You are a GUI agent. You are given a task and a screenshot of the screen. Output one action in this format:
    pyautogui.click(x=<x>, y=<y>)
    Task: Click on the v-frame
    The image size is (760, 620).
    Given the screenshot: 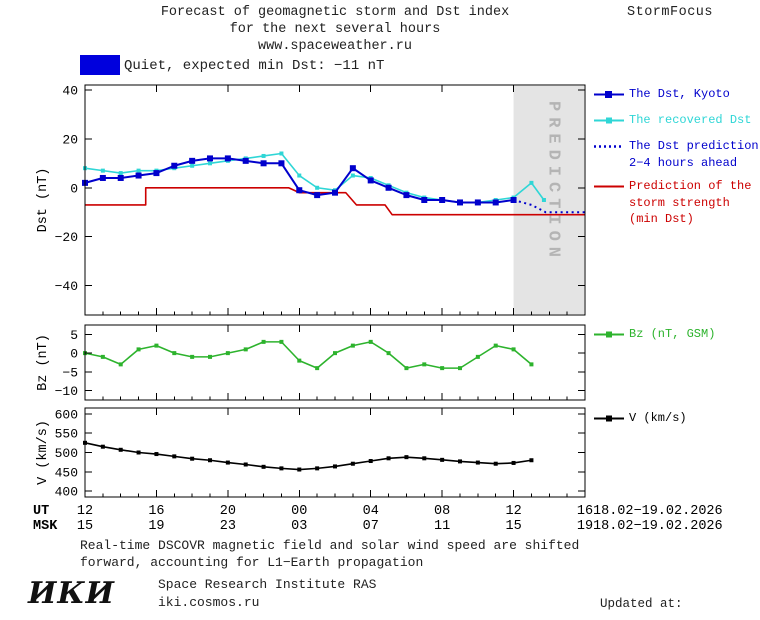 What is the action you would take?
    pyautogui.click(x=335, y=452)
    